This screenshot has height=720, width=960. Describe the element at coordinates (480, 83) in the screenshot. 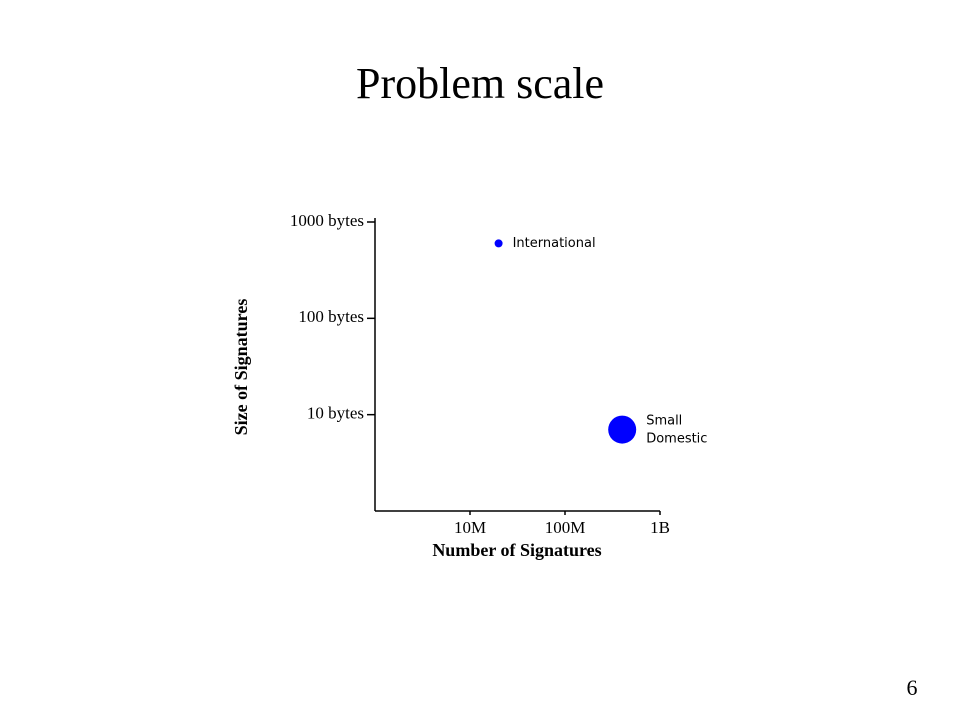

I see `slide-title: Problem scale` at that location.